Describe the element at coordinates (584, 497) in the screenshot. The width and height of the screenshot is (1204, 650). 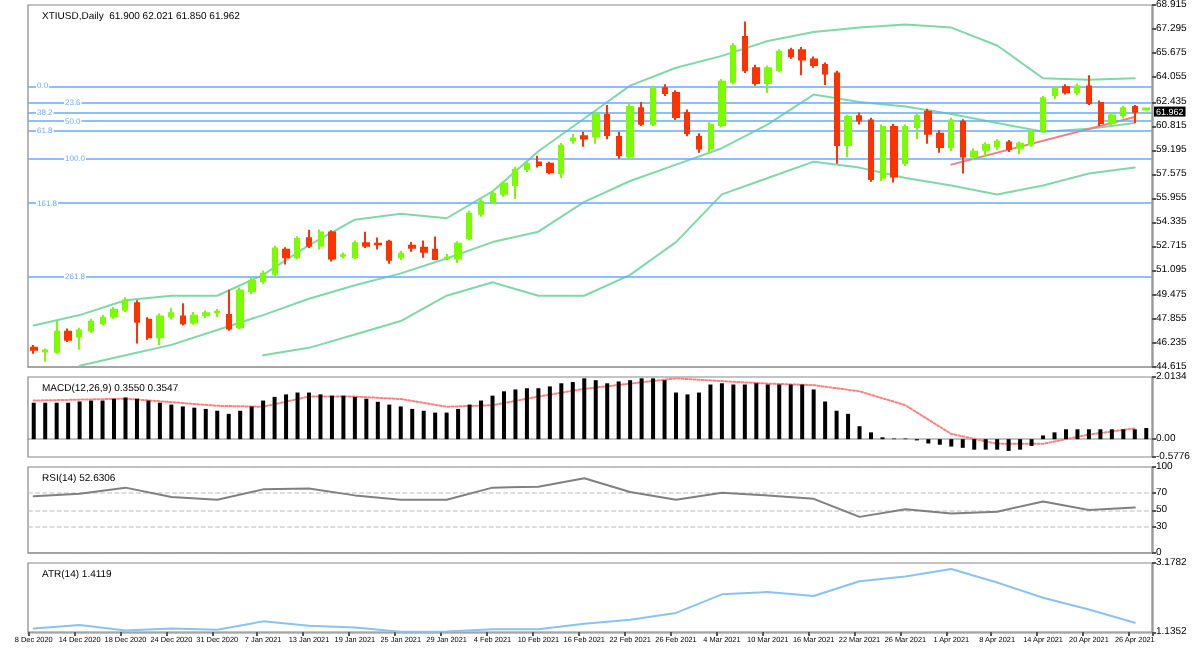
I see `line-series` at that location.